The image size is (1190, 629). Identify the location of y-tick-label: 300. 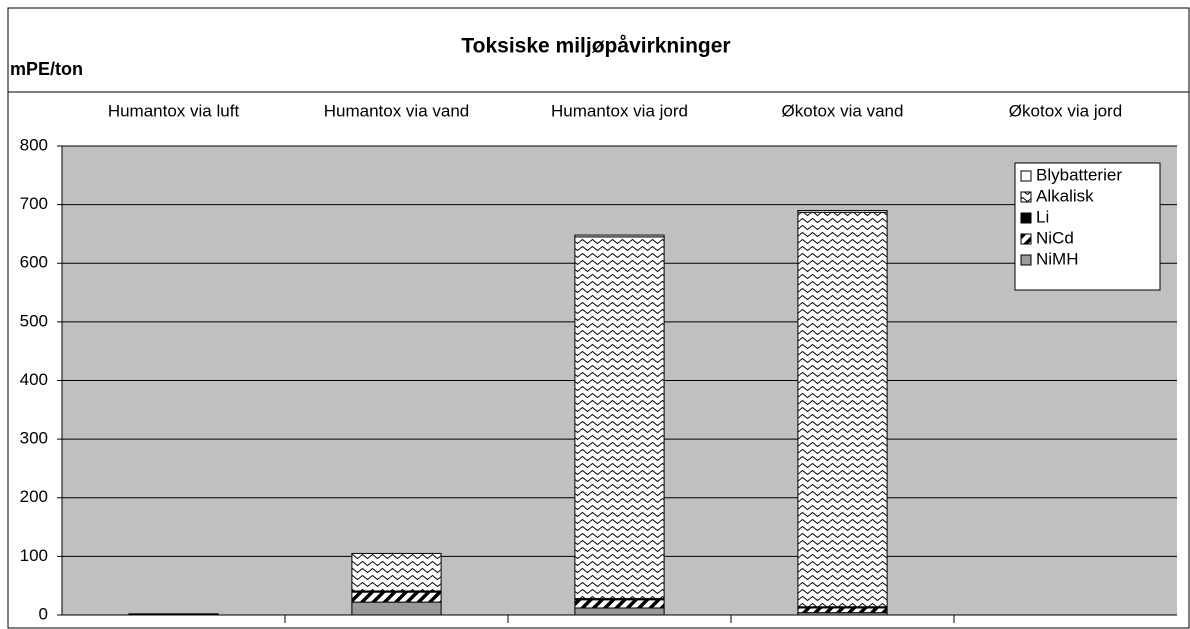
(34, 438).